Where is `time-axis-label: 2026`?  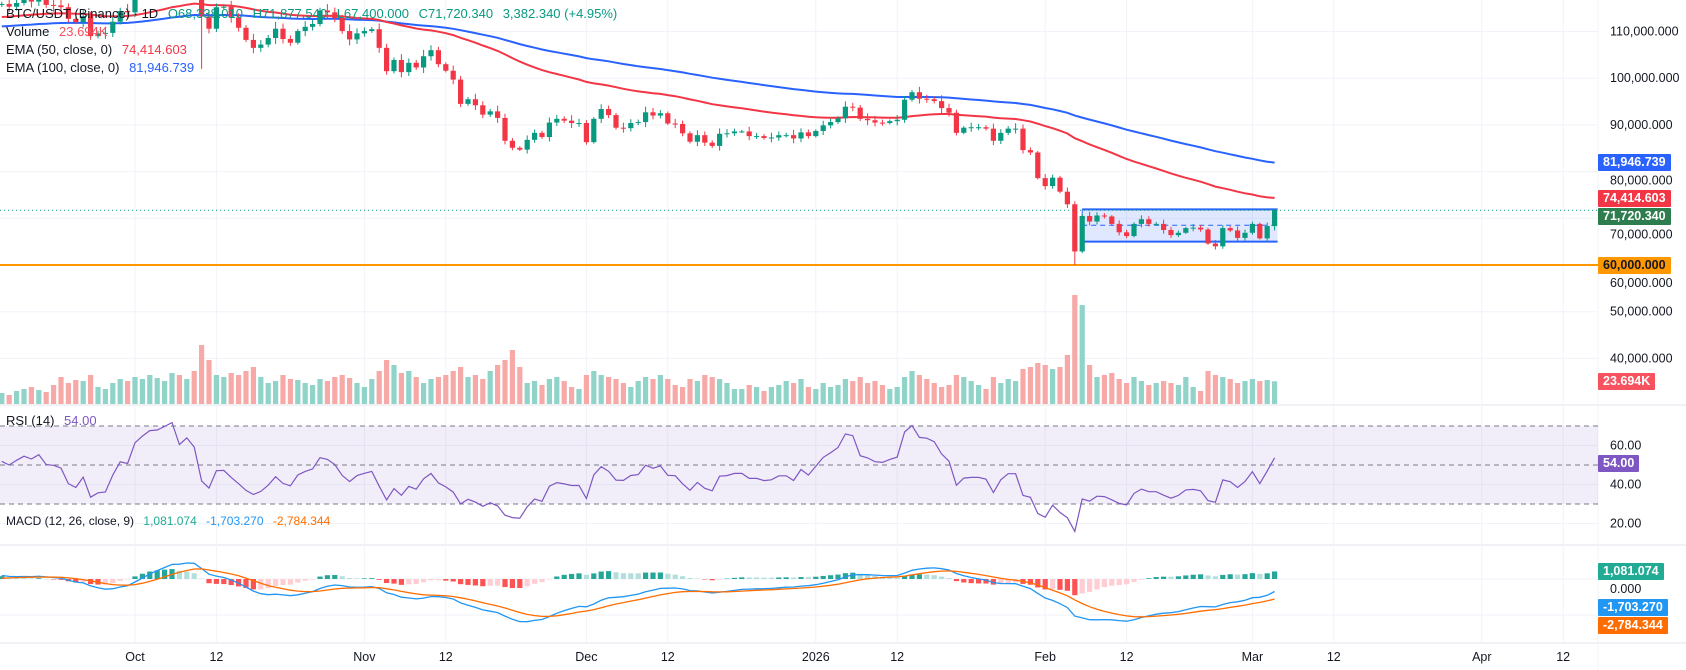
time-axis-label: 2026 is located at coordinates (816, 657).